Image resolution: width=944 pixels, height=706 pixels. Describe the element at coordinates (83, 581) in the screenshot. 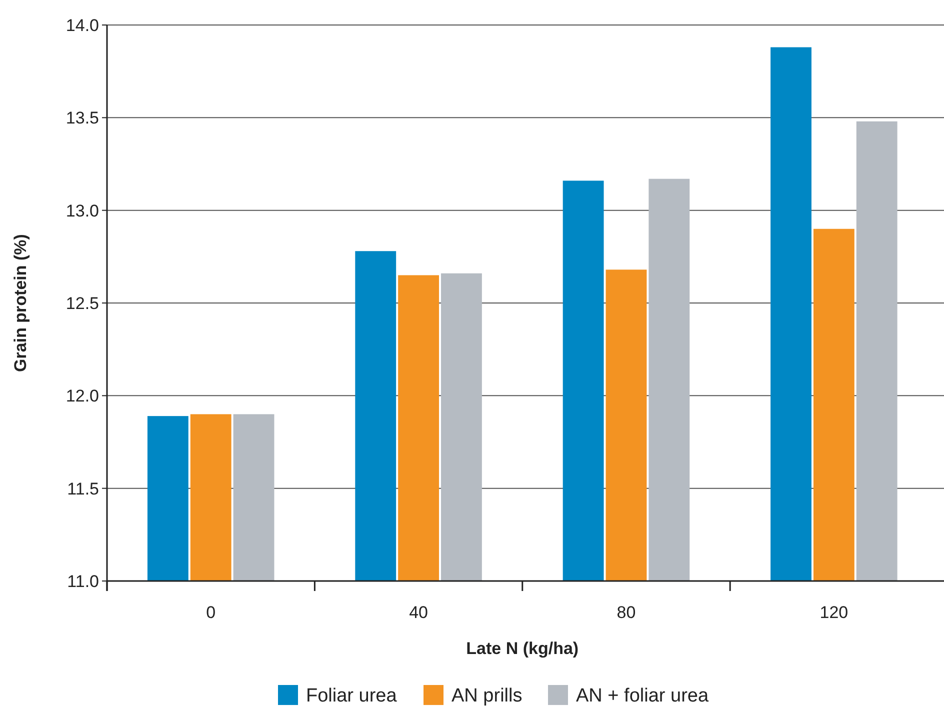

I see `y-tick-label: 11.0` at that location.